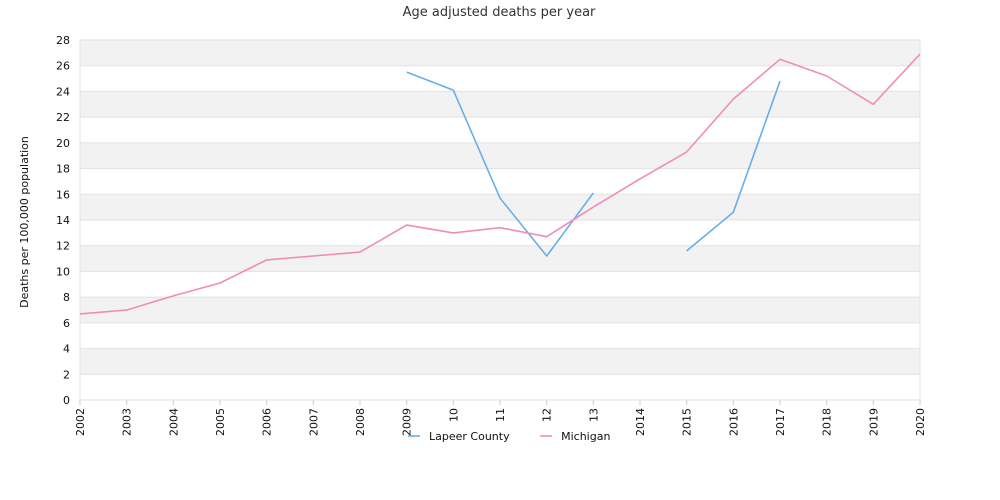 This screenshot has height=500, width=1000. What do you see at coordinates (63, 246) in the screenshot?
I see `y-tick-label: 12` at bounding box center [63, 246].